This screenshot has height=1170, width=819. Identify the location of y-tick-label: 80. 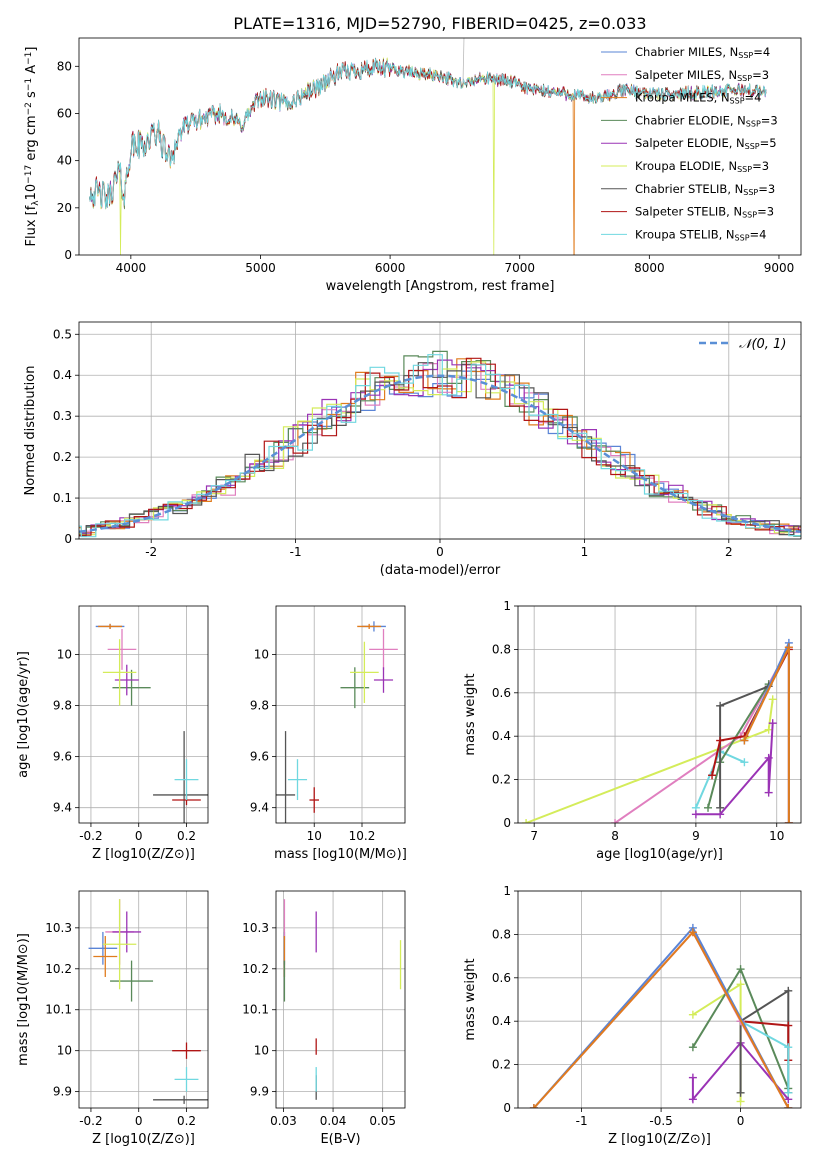
(64, 66).